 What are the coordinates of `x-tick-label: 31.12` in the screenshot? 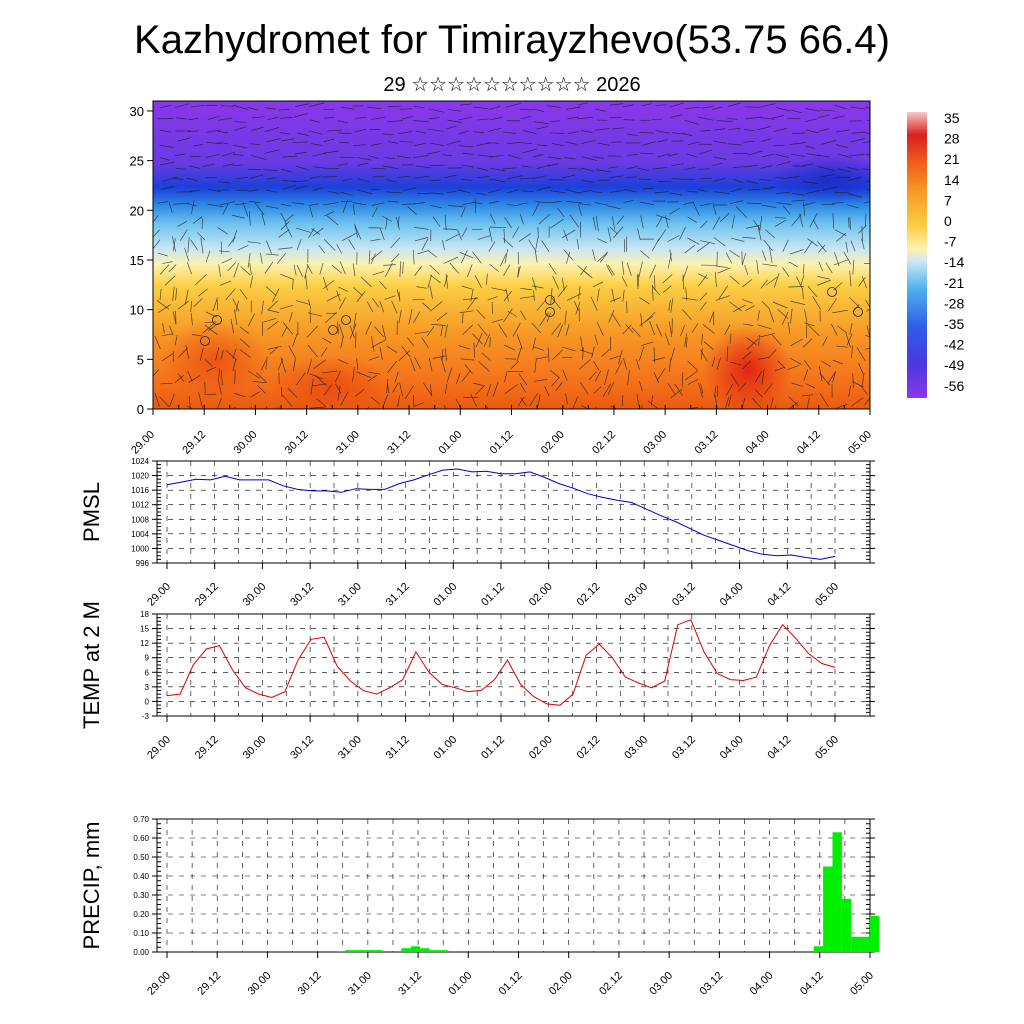 It's located at (410, 984).